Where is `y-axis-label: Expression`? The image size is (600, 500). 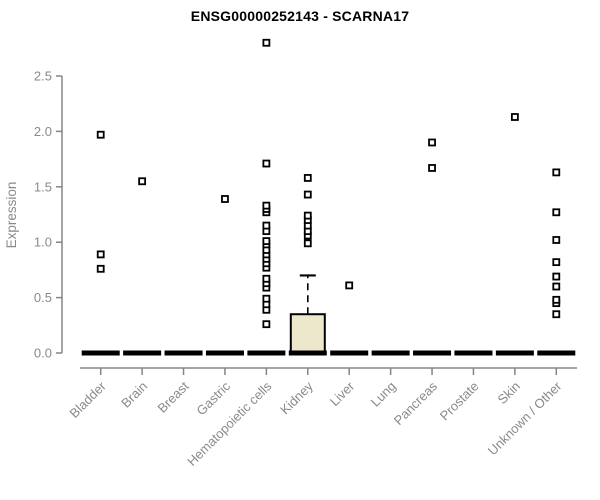 y-axis-label: Expression is located at coordinates (11, 215).